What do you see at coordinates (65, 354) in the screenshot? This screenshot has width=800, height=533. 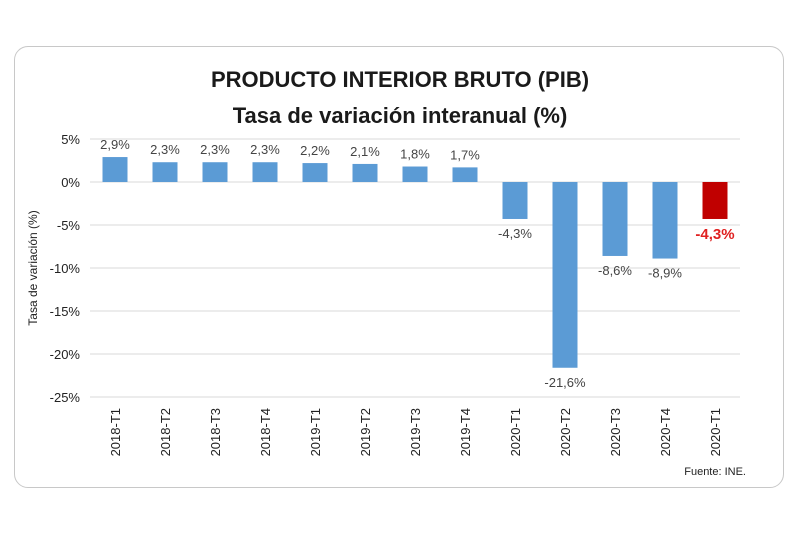 I see `y-tick-label: -20%` at bounding box center [65, 354].